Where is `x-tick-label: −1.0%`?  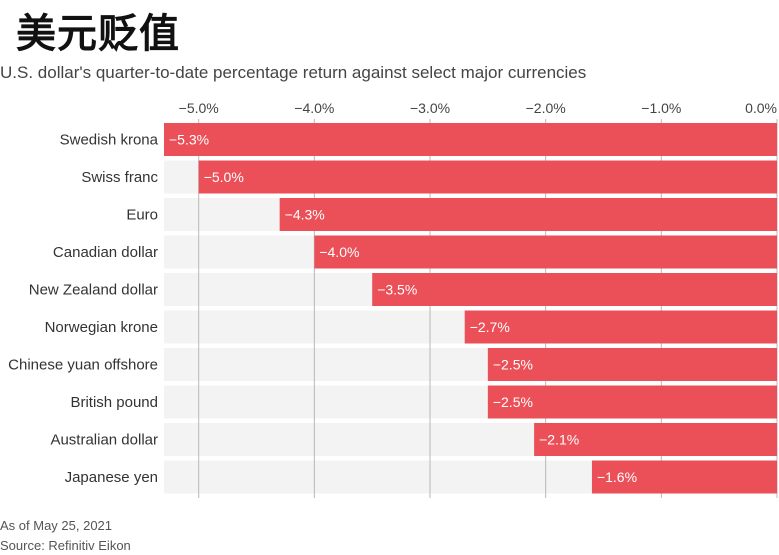
x-tick-label: −1.0% is located at coordinates (661, 108).